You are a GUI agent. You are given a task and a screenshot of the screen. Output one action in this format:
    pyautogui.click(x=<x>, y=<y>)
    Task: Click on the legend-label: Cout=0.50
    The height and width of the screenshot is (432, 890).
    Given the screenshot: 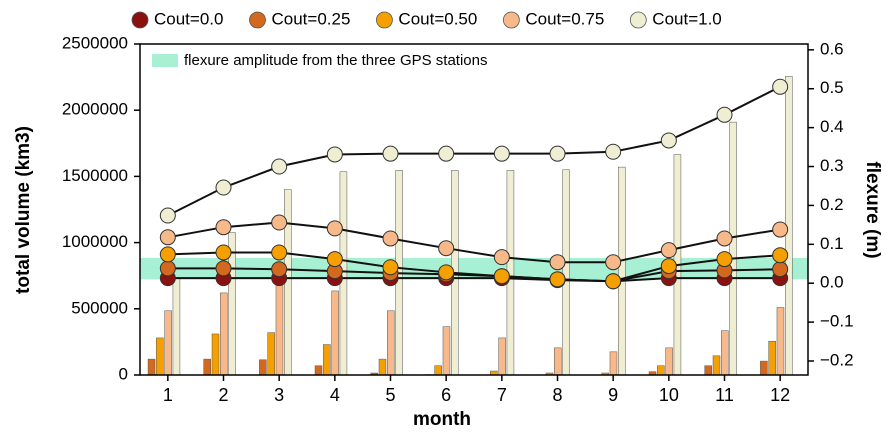 What is the action you would take?
    pyautogui.click(x=437, y=18)
    